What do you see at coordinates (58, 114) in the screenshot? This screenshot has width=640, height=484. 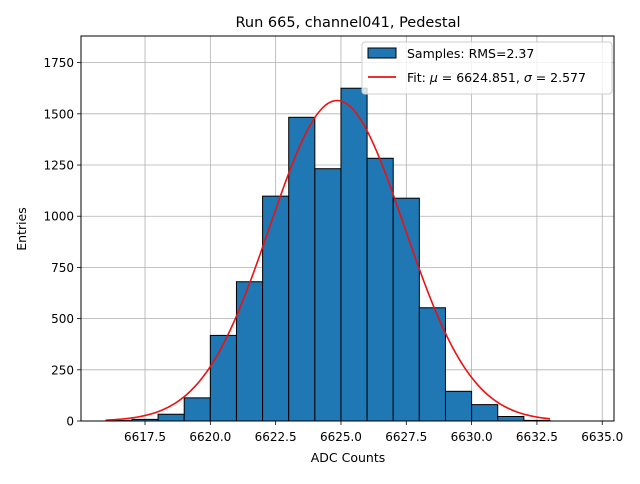 I see `y-tick-label: 1500` at bounding box center [58, 114].